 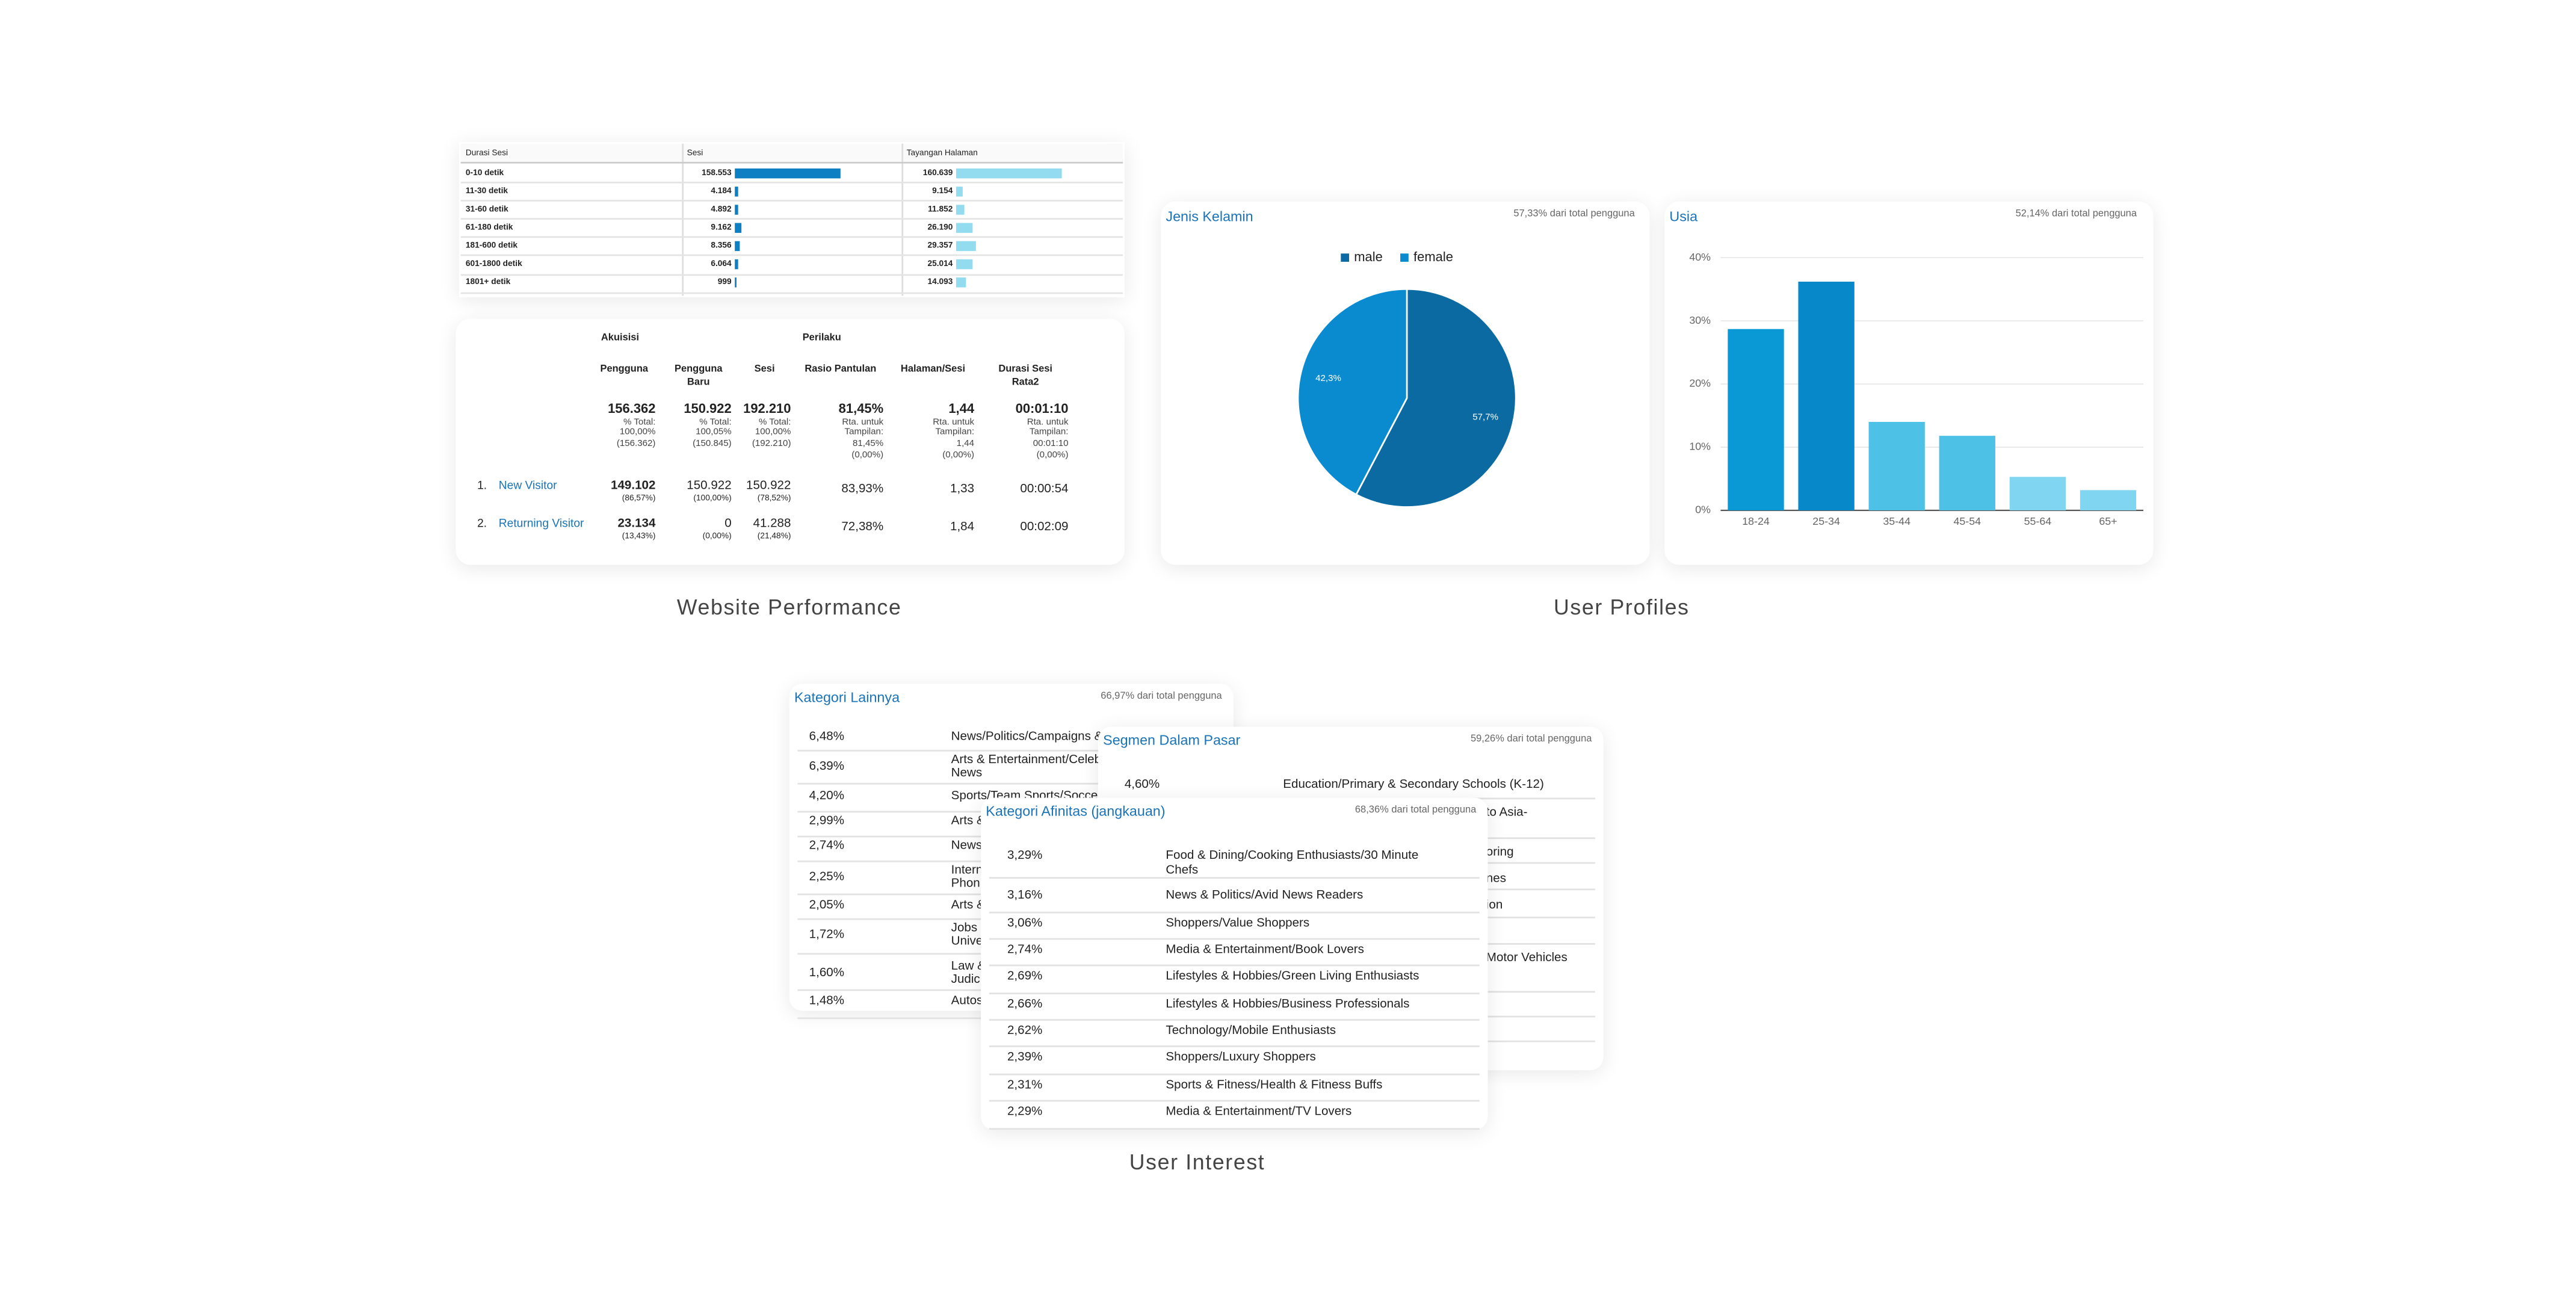 What do you see at coordinates (827, 999) in the screenshot?
I see `row-percent: 1,48%` at bounding box center [827, 999].